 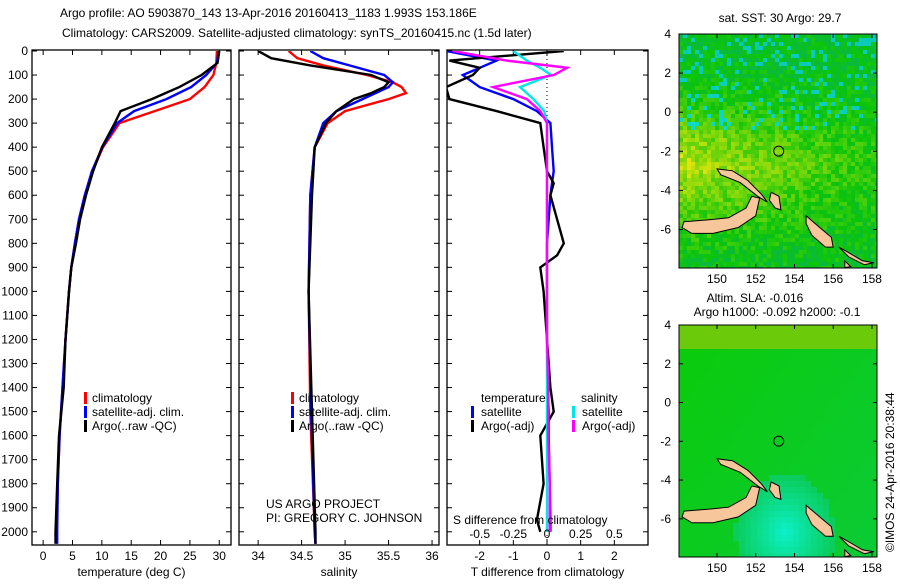 I want to click on salinity-series-climatology, so click(x=347, y=297).